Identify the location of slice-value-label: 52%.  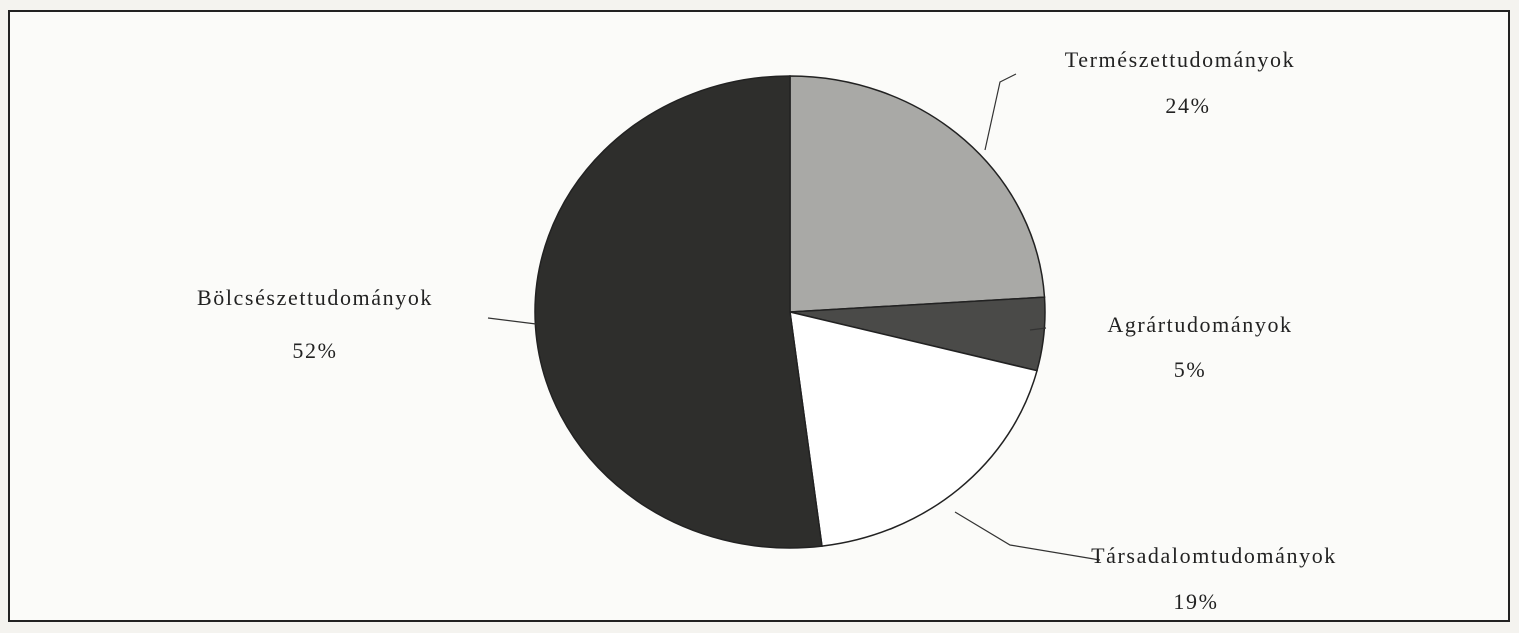
(314, 350).